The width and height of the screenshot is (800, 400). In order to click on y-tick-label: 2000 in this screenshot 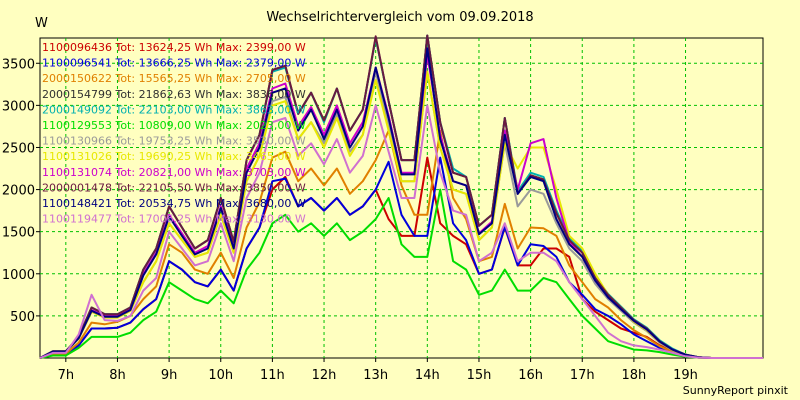, I will do `click(18, 191)`.